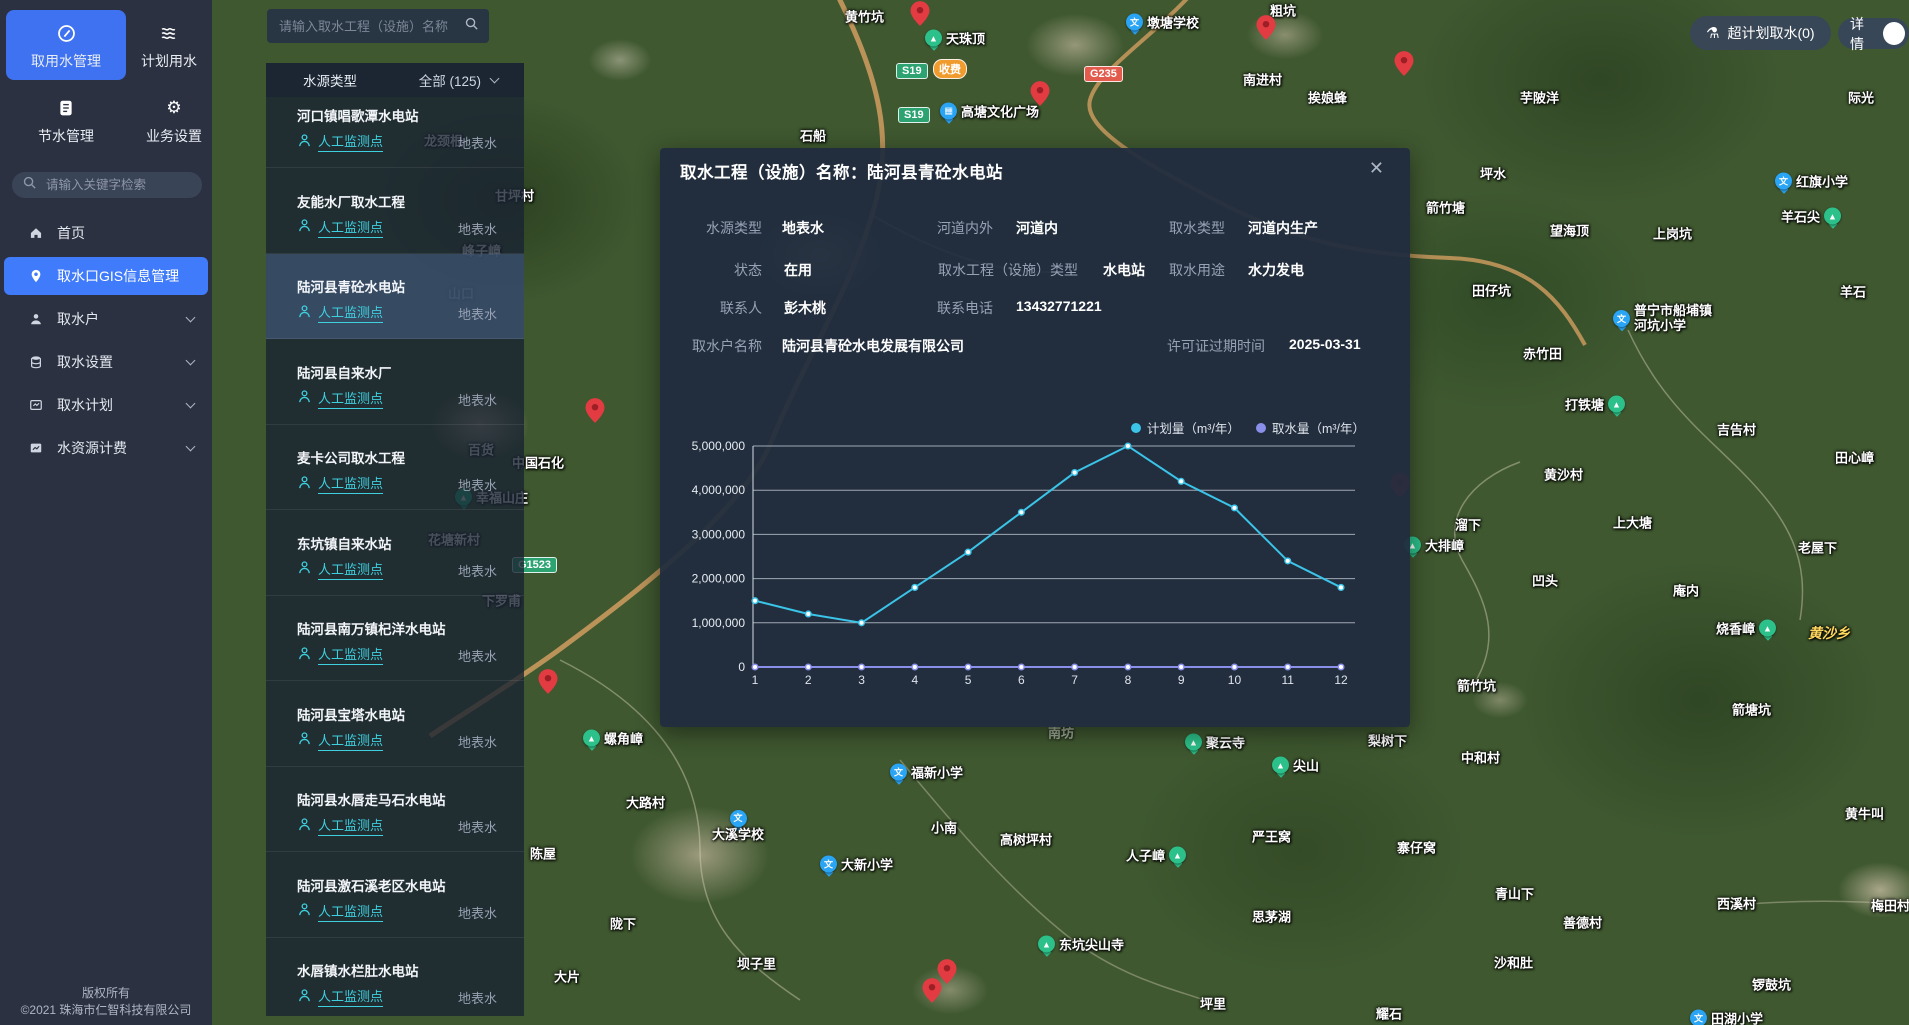 Image resolution: width=1909 pixels, height=1025 pixels. I want to click on water-source-filter: 水源类型 全部 (125), so click(395, 80).